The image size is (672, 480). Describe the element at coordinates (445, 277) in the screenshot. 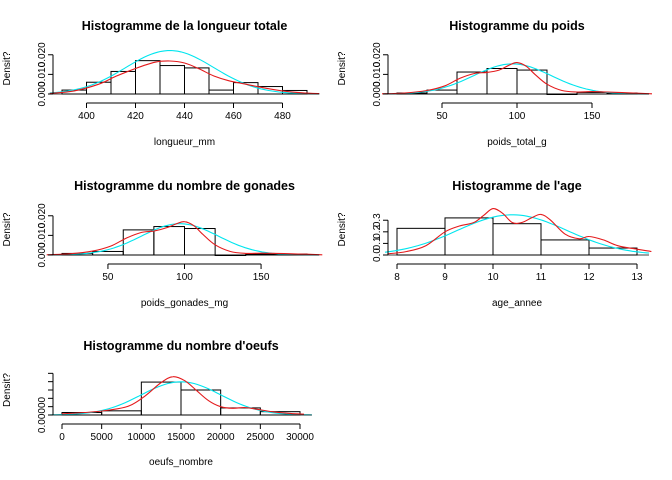

I see `x-tick-label: 9` at that location.